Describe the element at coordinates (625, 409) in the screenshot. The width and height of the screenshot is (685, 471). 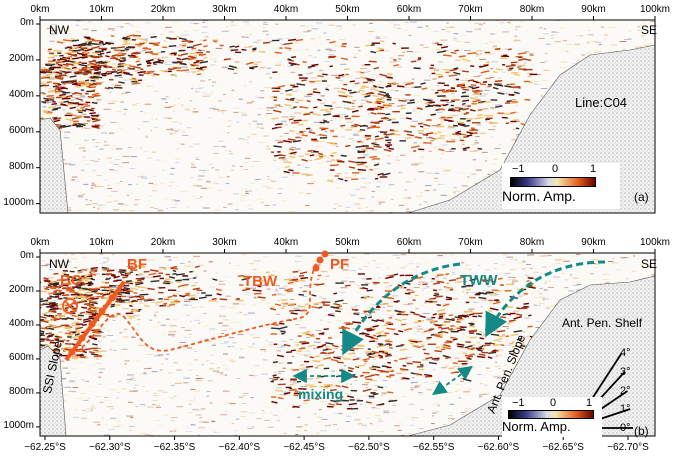
I see `angle-1: 1°` at that location.